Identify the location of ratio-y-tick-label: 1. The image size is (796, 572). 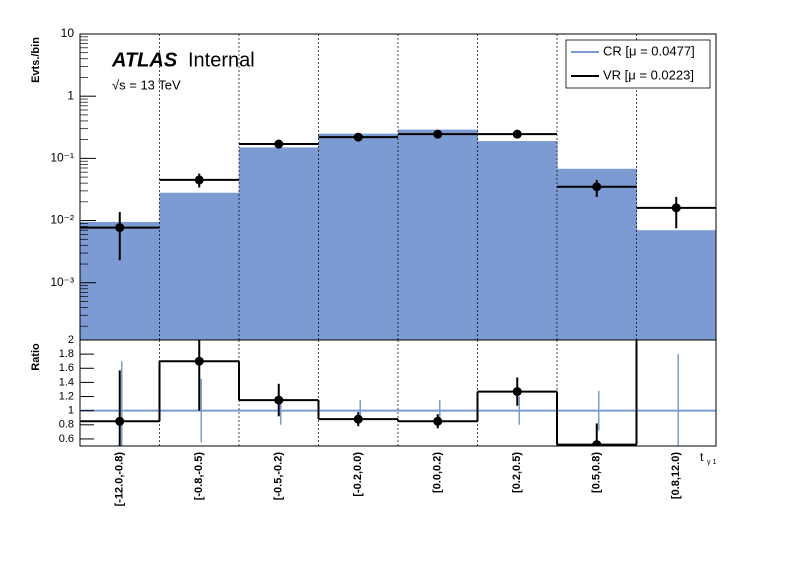
(71, 411).